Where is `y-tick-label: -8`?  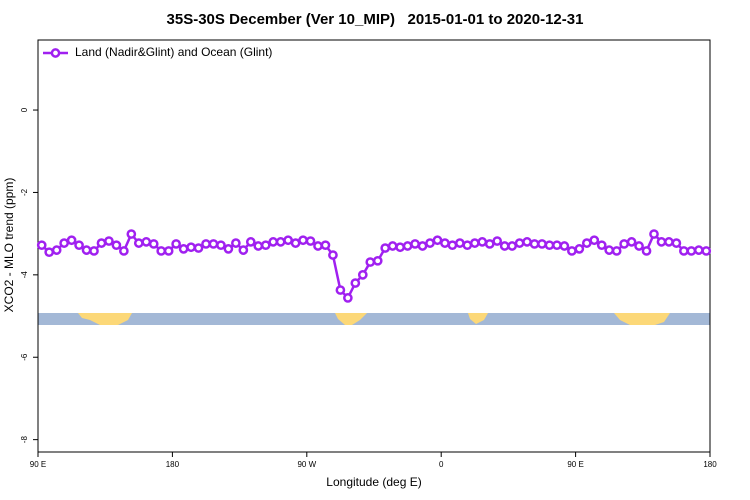 y-tick-label: -8 is located at coordinates (24, 440).